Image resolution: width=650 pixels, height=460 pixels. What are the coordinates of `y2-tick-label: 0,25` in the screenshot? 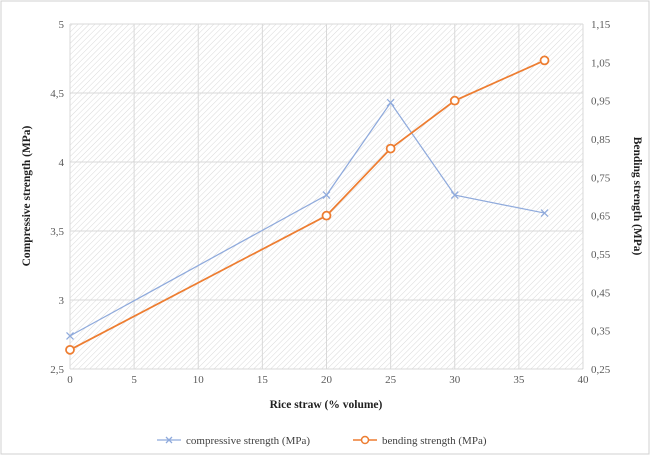 It's located at (601, 370).